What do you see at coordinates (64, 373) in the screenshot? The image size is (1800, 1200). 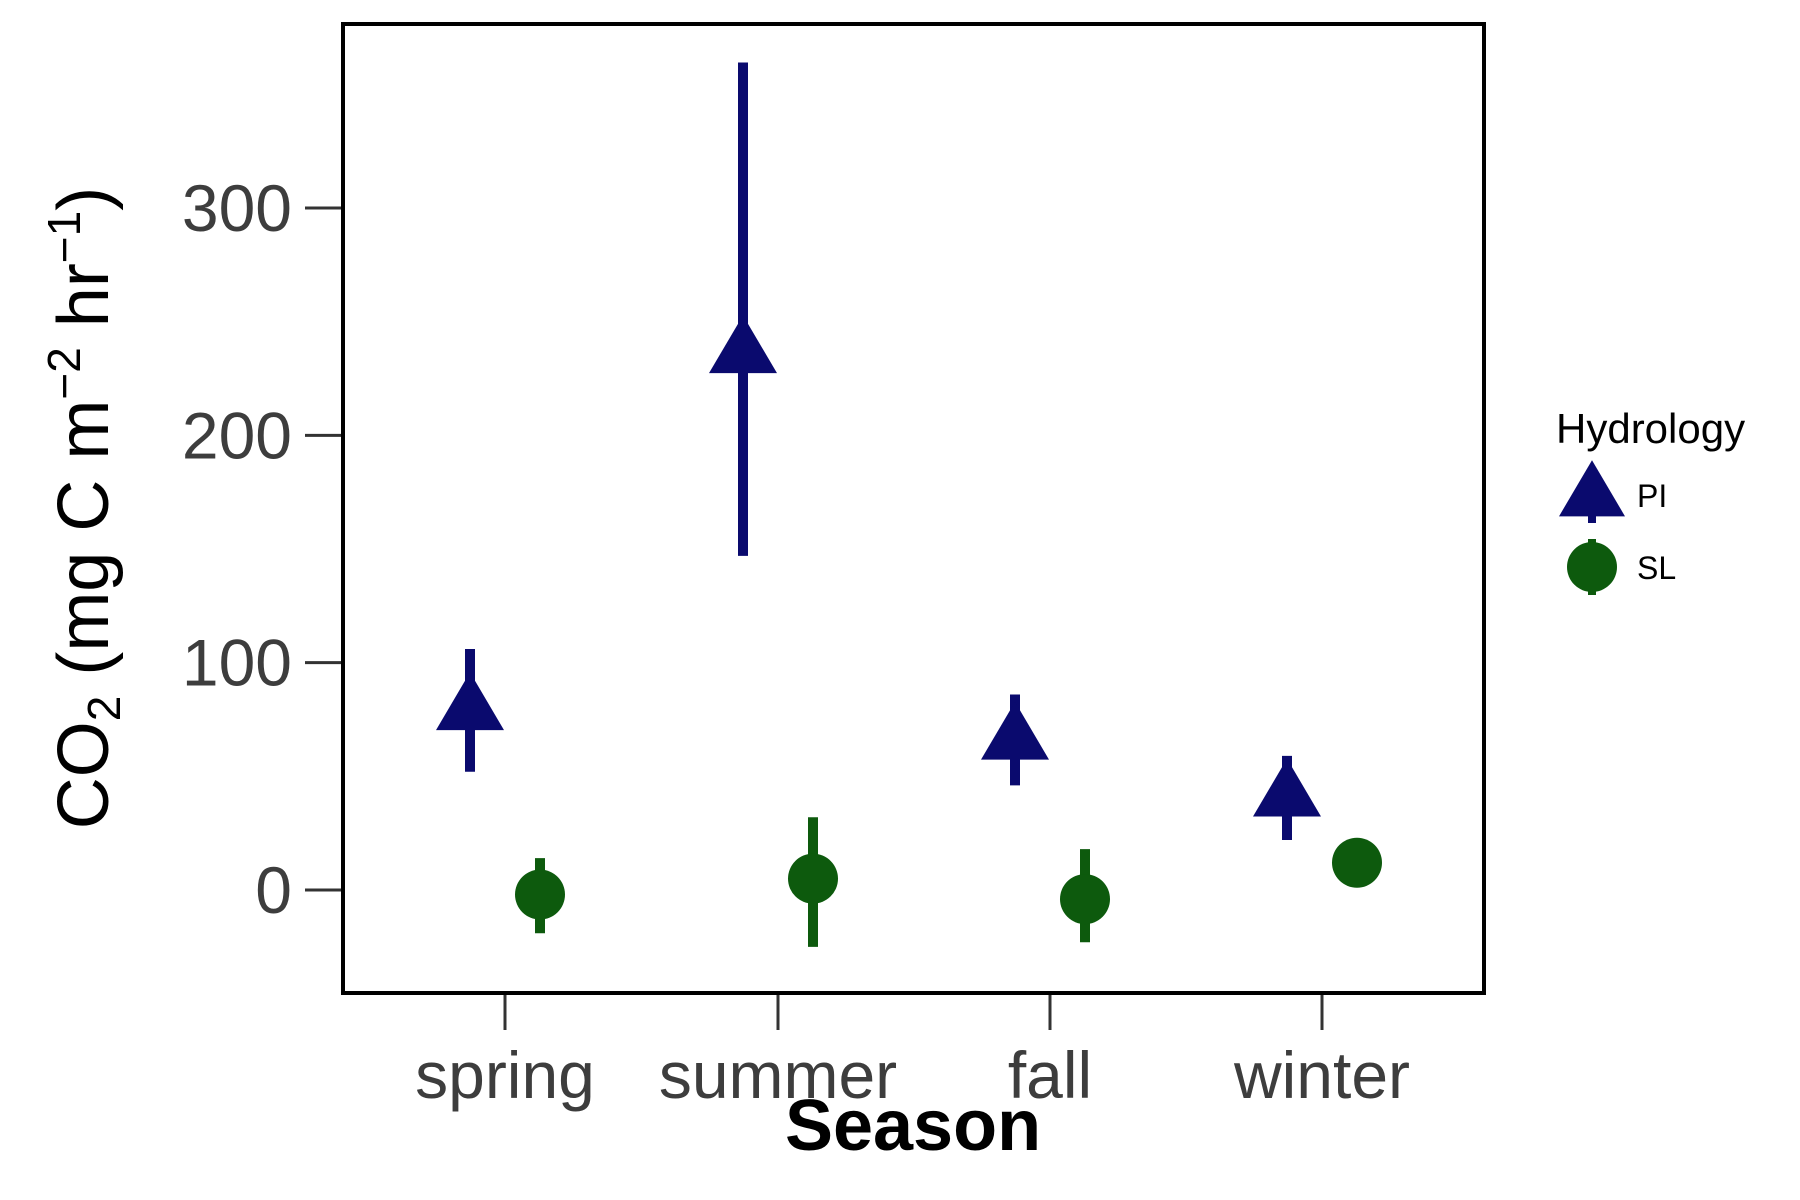 I see `y-title-superscript-1: −2` at bounding box center [64, 373].